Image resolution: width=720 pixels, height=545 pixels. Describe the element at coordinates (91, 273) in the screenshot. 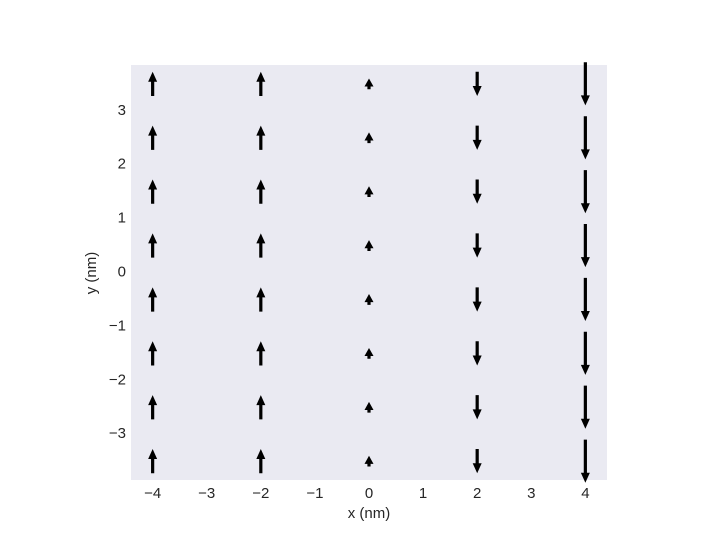

I see `y-axis-label: y (nm)` at that location.